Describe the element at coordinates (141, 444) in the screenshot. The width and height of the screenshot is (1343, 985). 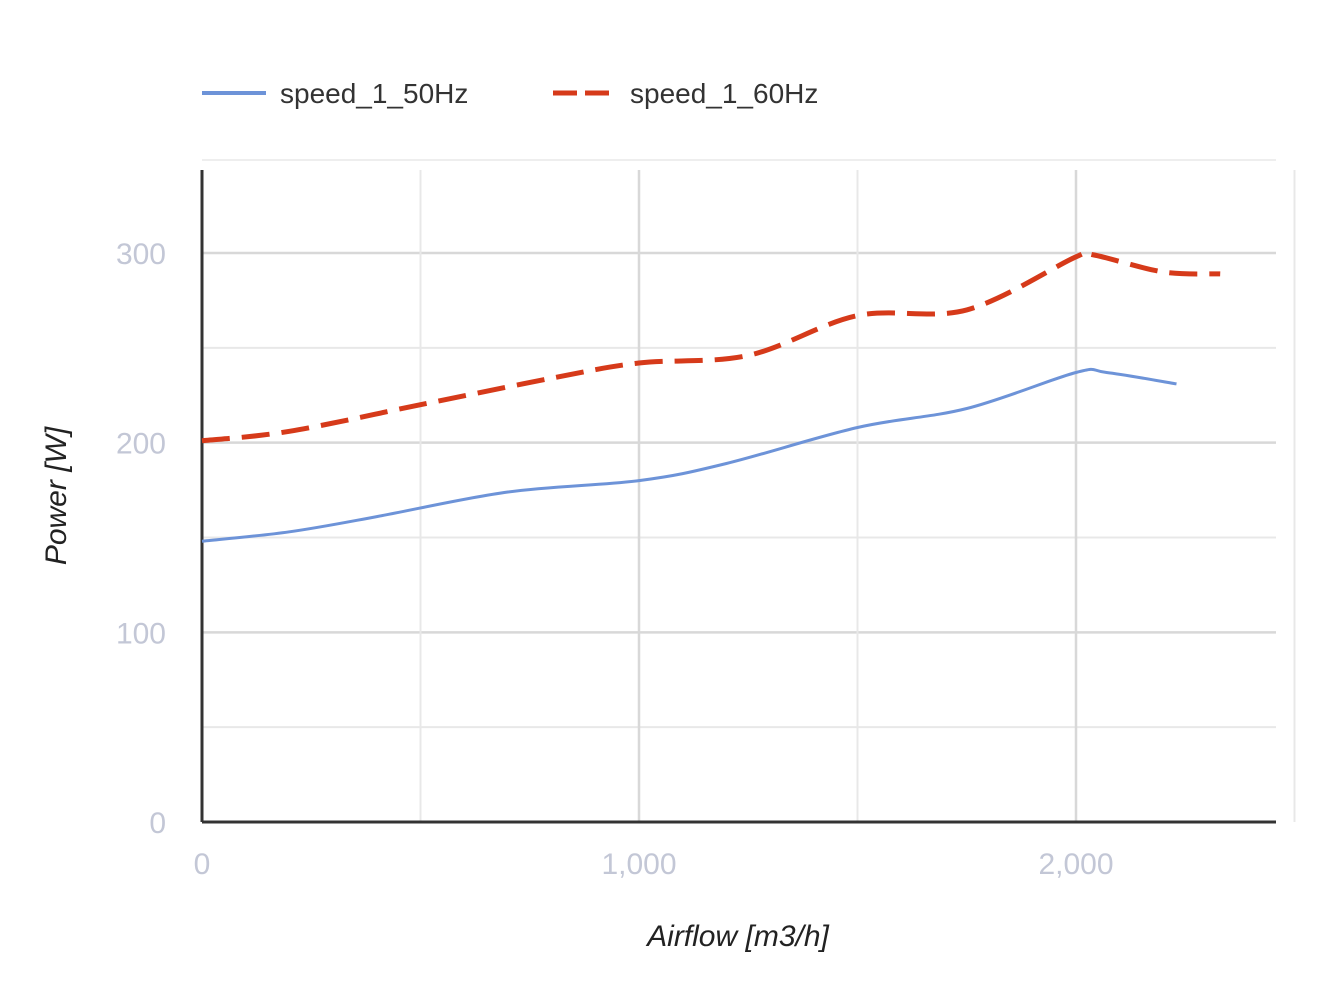
I see `y-tick-label-200: 200` at that location.